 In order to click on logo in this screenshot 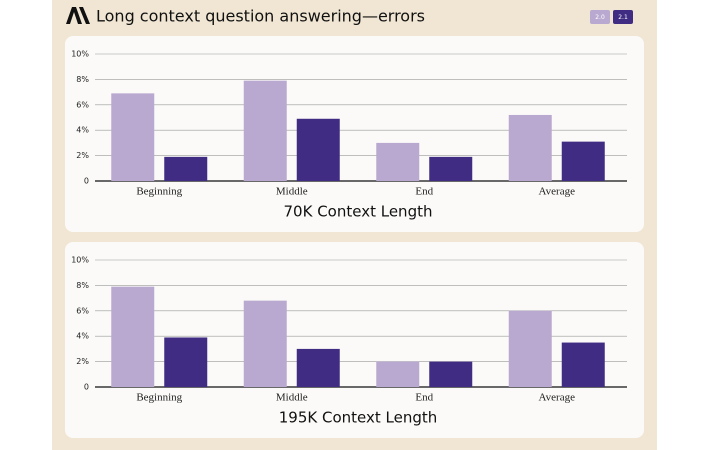, I will do `click(78, 15)`.